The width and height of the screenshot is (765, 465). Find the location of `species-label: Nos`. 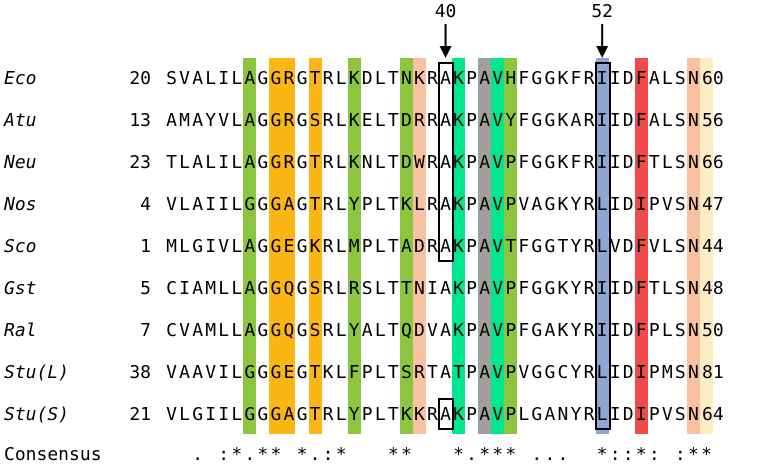

species-label: Nos is located at coordinates (20, 204).